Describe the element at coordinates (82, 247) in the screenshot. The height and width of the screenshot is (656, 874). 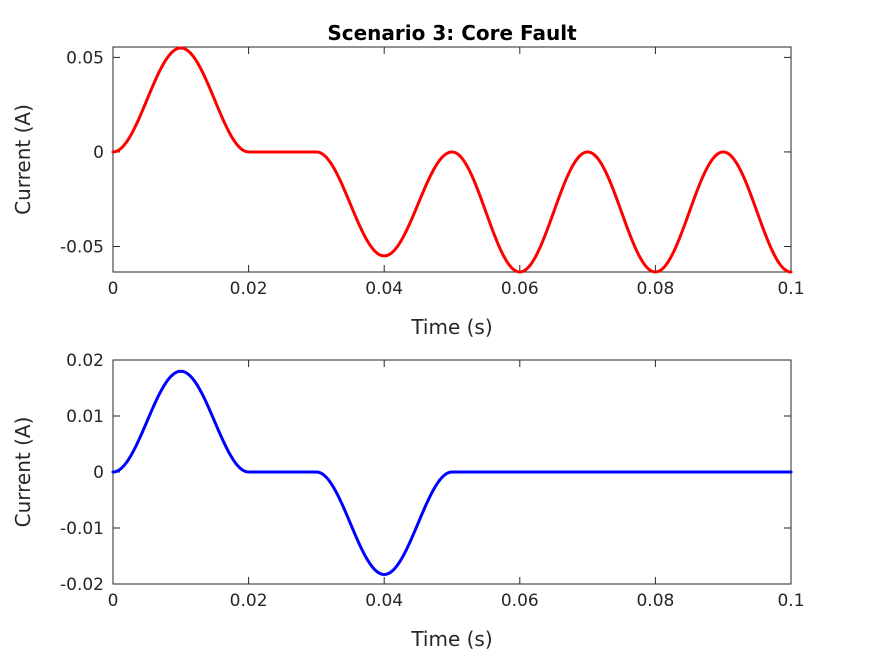
I see `y-tick-label: -0.05` at that location.